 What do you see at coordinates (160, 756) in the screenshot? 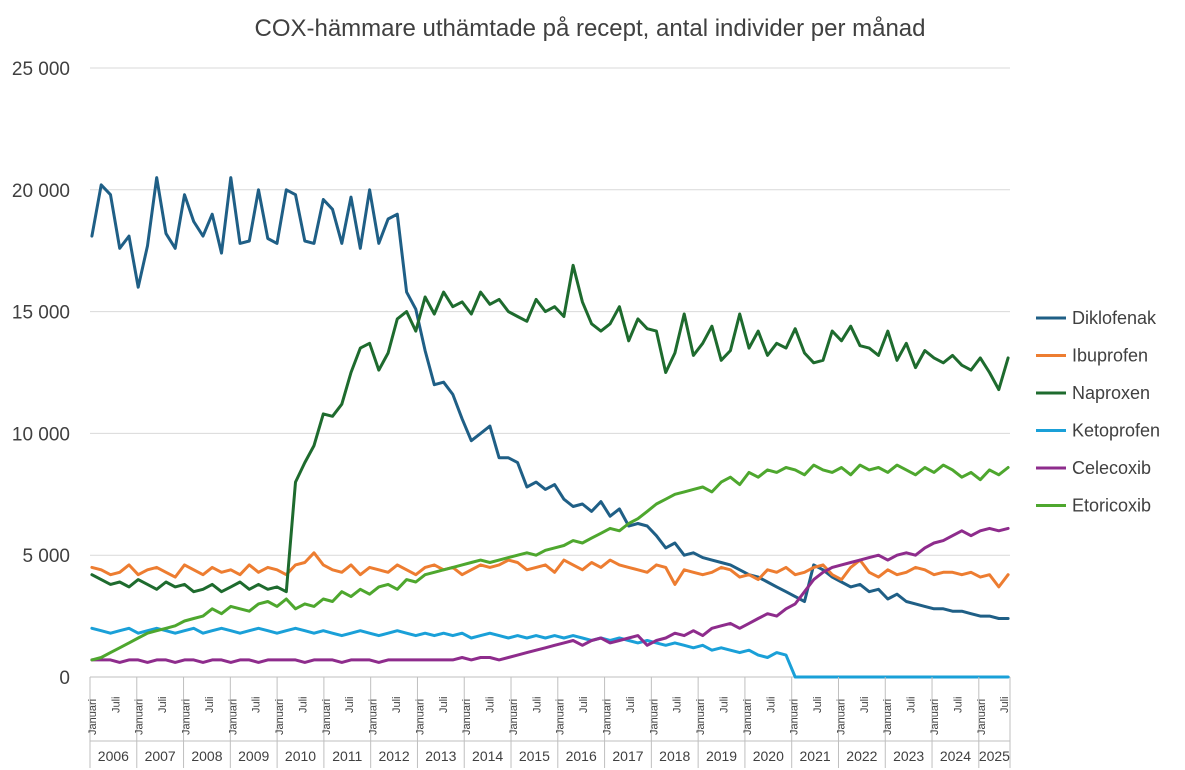
I see `year-label: 2007` at bounding box center [160, 756].